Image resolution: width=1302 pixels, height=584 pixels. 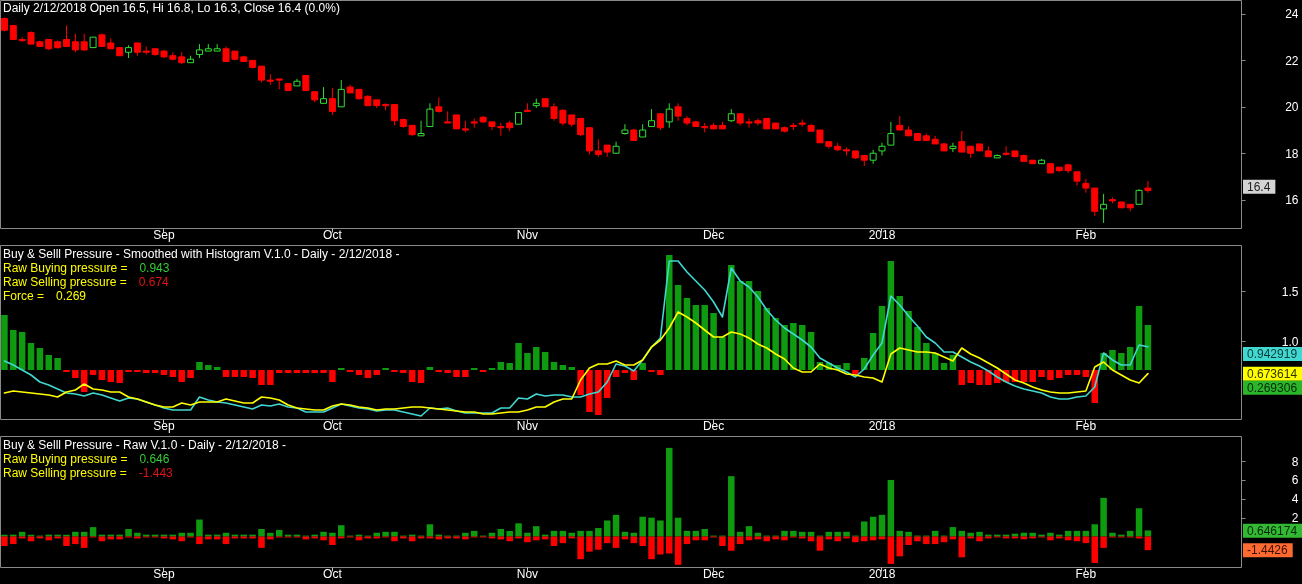 What do you see at coordinates (1295, 461) in the screenshot?
I see `y-tick-label: 8` at bounding box center [1295, 461].